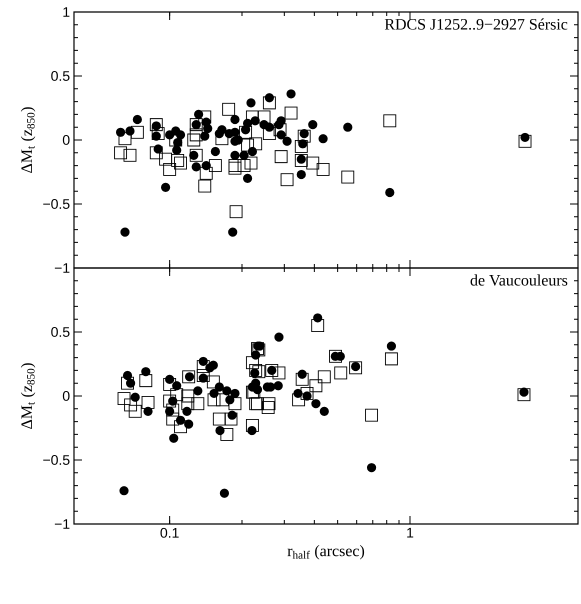 This screenshot has height=604, width=581. Describe the element at coordinates (476, 24) in the screenshot. I see `chart-title: RDCS J1252..9−2927 Sérsic` at that location.